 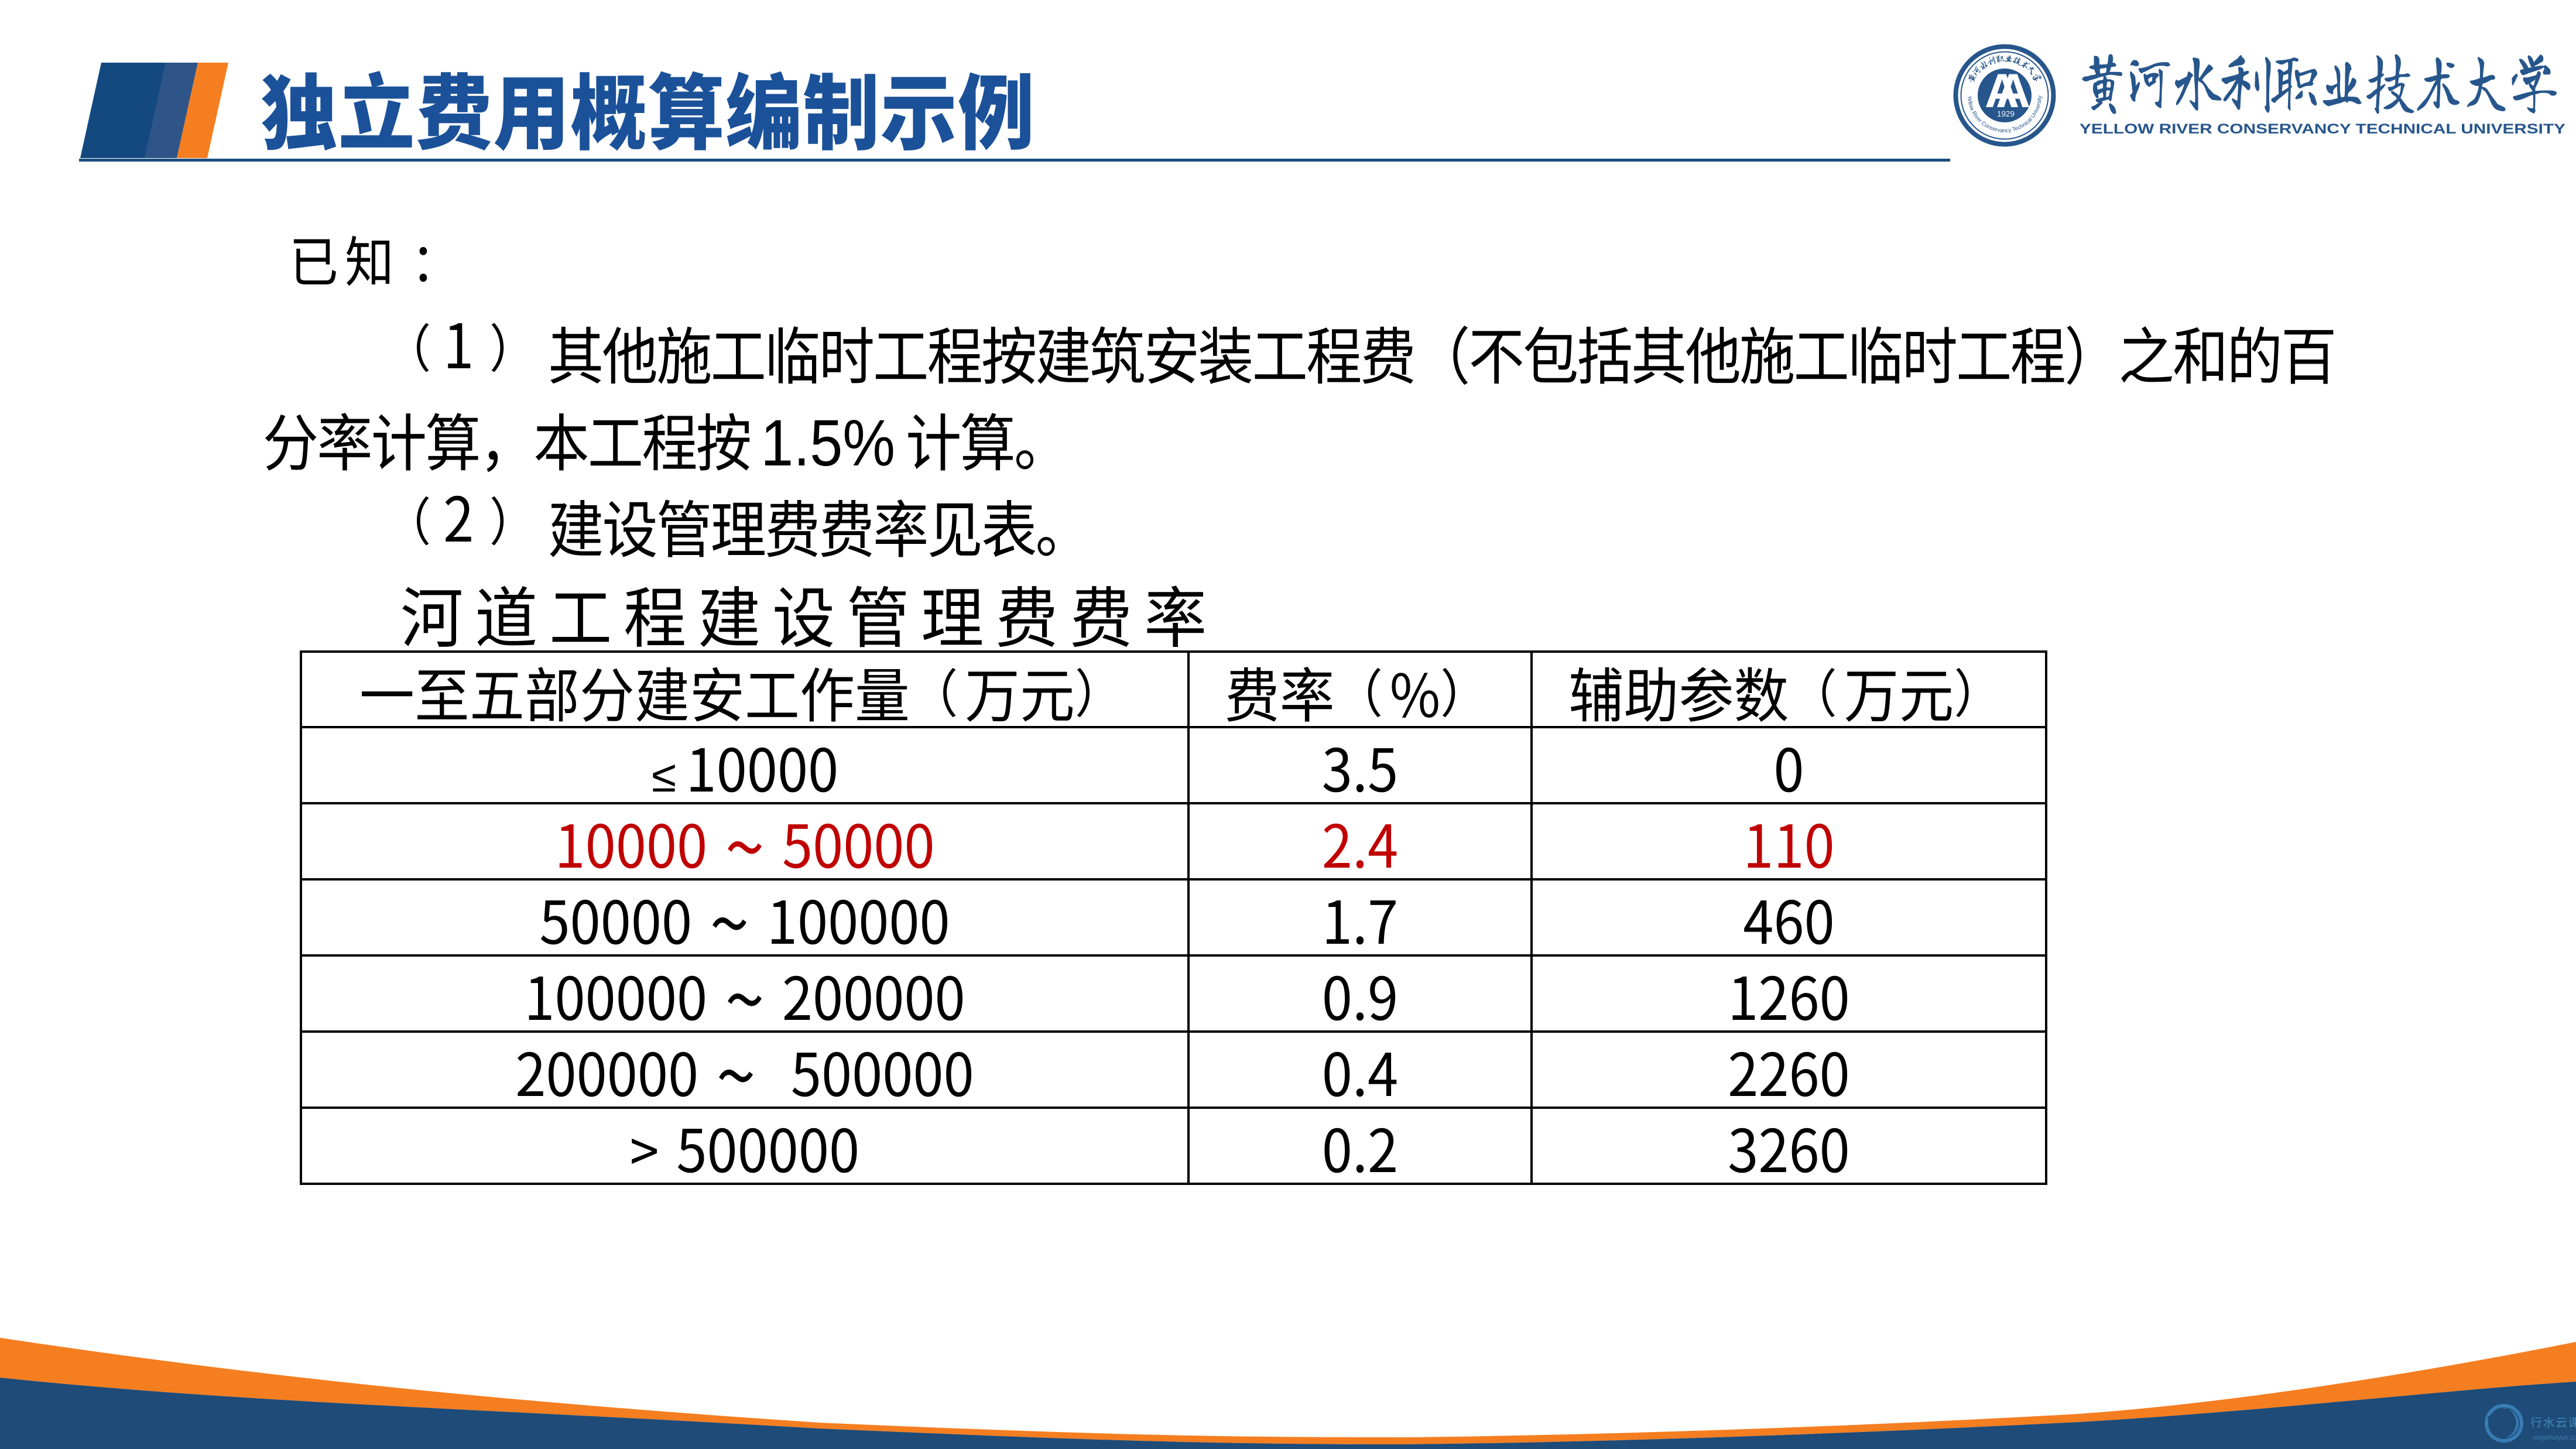 What do you see at coordinates (2554, 1437) in the screenshot?
I see `svg-text: xingshuiyun.com` at bounding box center [2554, 1437].